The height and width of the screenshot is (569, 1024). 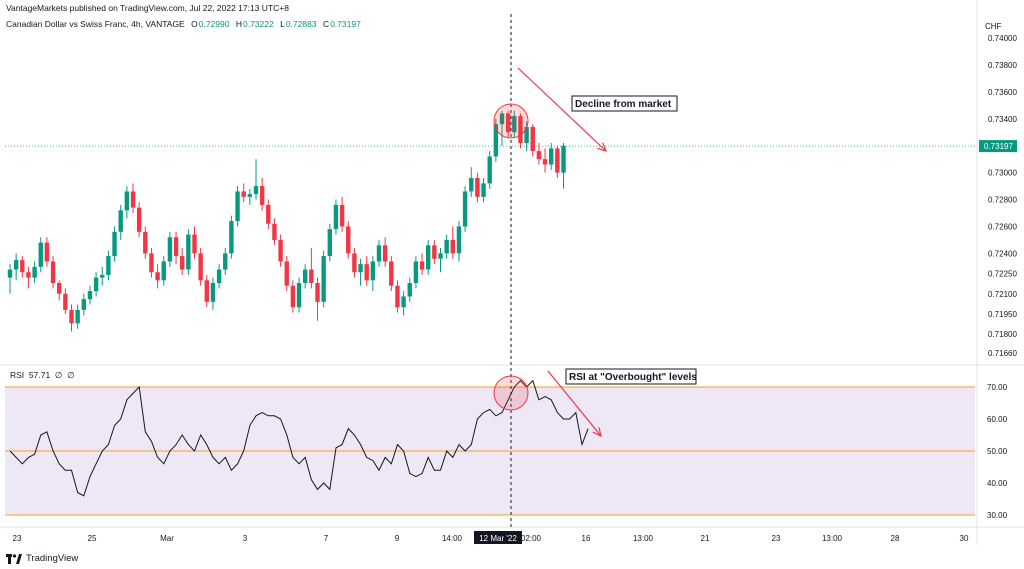 I want to click on last-price-box, so click(x=998, y=146).